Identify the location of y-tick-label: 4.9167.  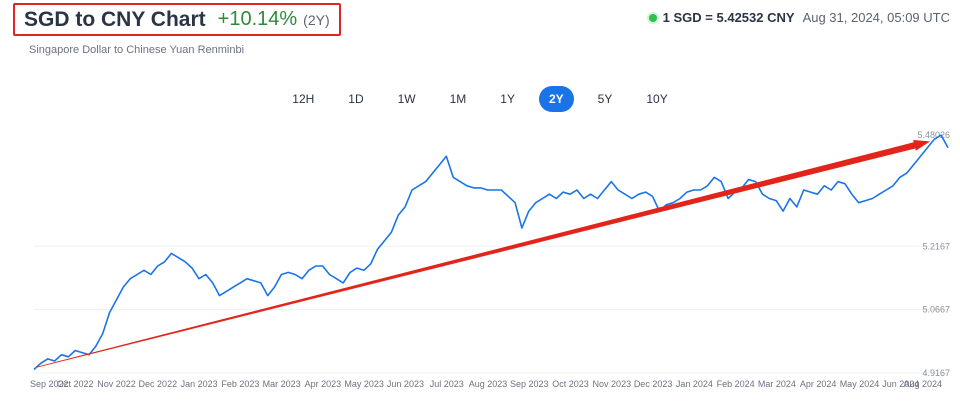
(936, 373).